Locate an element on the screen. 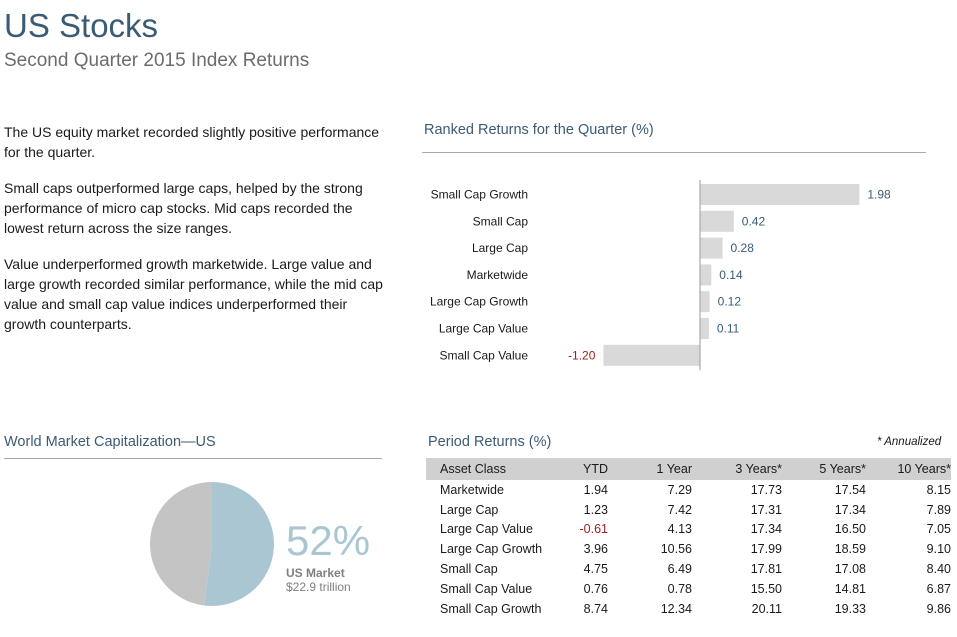  bar-category-label: Marketwide is located at coordinates (498, 275).